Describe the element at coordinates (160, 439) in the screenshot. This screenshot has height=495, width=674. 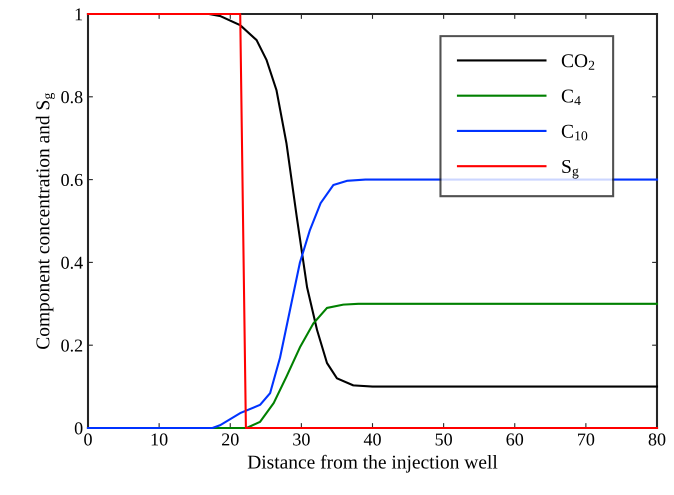
I see `x-tick-label: 10` at that location.